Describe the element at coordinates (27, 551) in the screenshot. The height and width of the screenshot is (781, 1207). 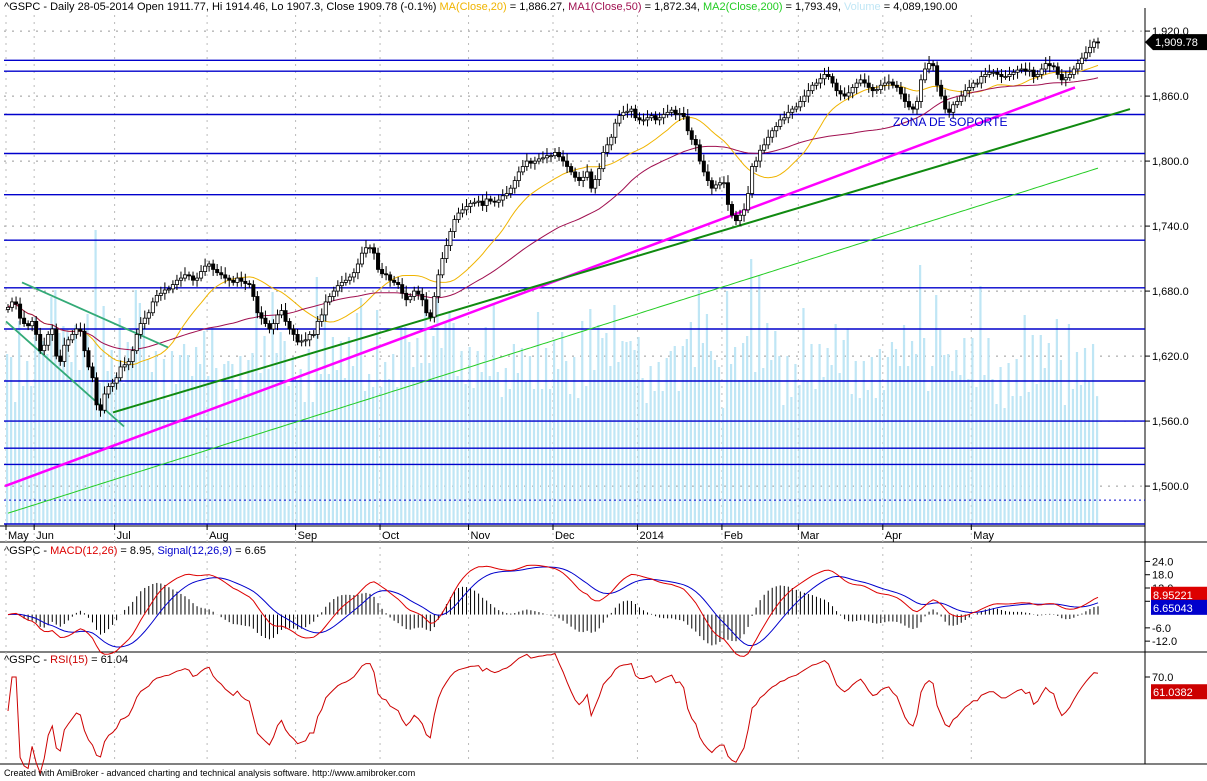
I see `macd-header-prefix: ^GSPC -` at that location.